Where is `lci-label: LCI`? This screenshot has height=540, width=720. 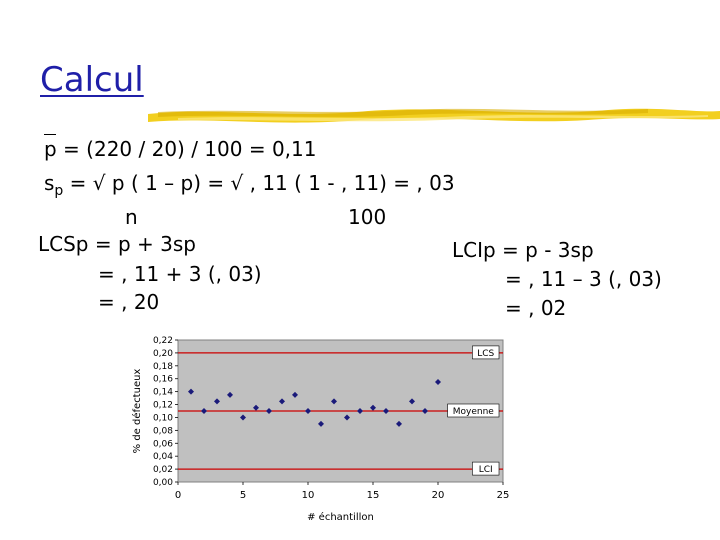 lci-label: LCI is located at coordinates (486, 470).